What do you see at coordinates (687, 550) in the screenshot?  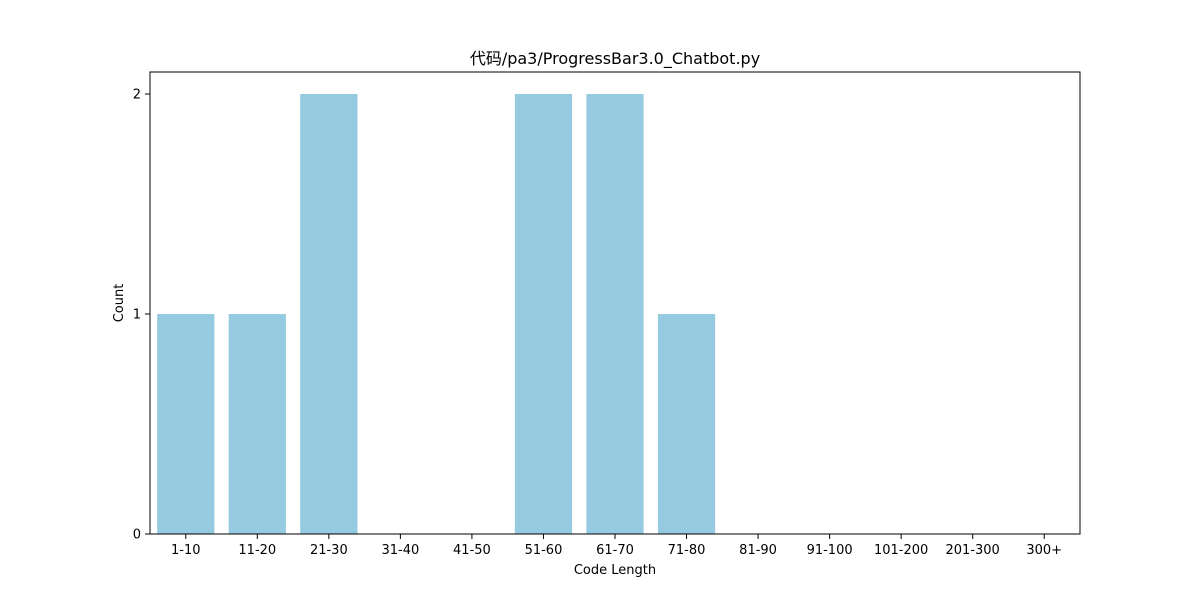 I see `x-tick-label: 71-80` at bounding box center [687, 550].